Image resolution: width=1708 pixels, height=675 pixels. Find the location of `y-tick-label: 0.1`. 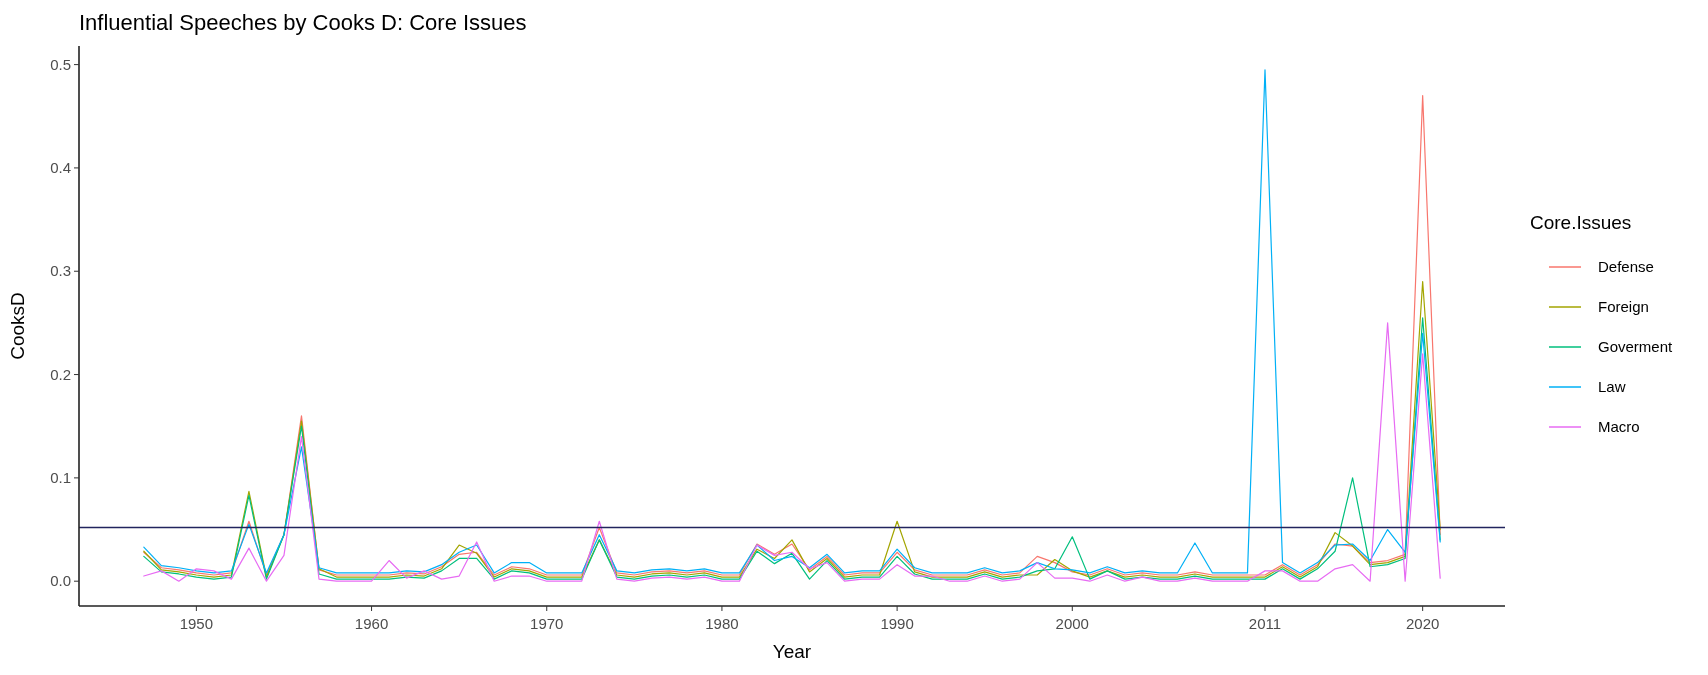

y-tick-label: 0.1 is located at coordinates (60, 477).